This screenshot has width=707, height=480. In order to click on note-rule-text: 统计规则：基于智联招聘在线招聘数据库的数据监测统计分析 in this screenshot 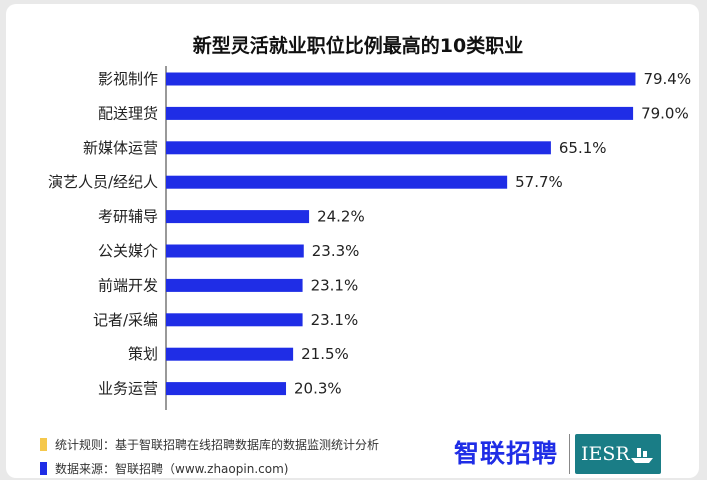, I will do `click(217, 444)`.